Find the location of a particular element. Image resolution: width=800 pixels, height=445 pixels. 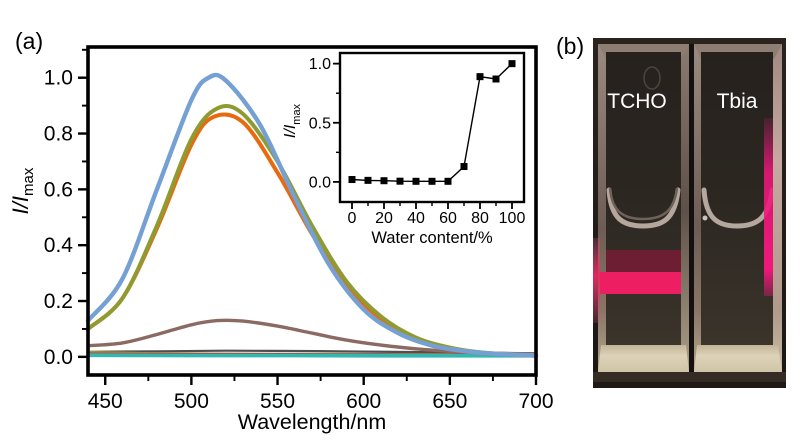

x-tick-label: 450 is located at coordinates (105, 401).